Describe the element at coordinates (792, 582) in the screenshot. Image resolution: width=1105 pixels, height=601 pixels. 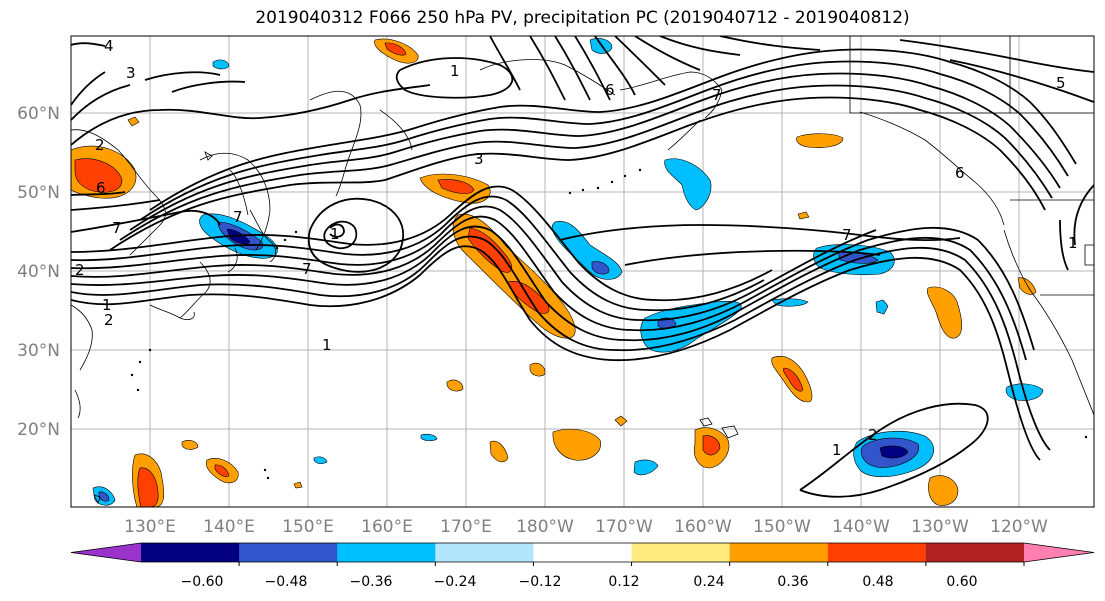
I see `colorbar-tick-label: 0.36` at that location.